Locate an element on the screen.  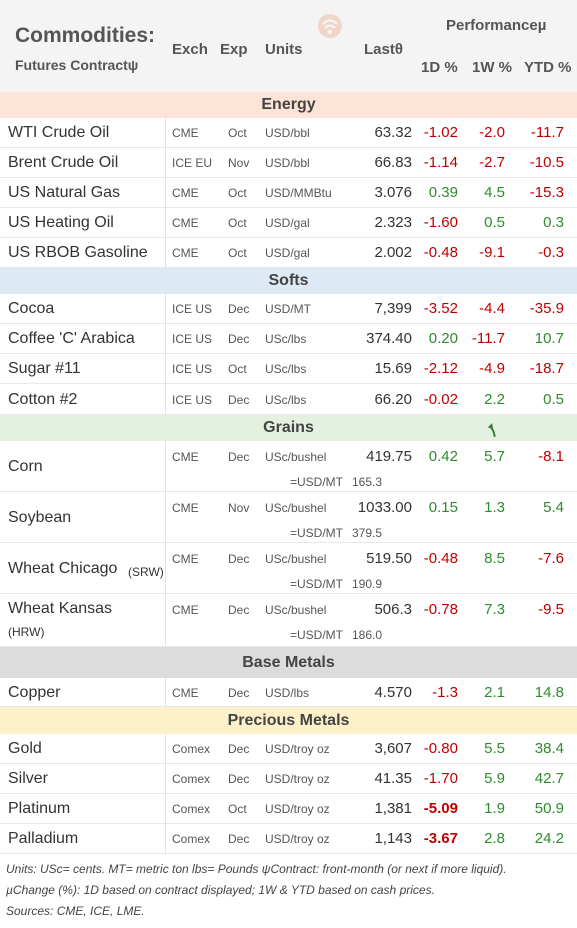
last-price-cell: 419.75 is located at coordinates (389, 456).